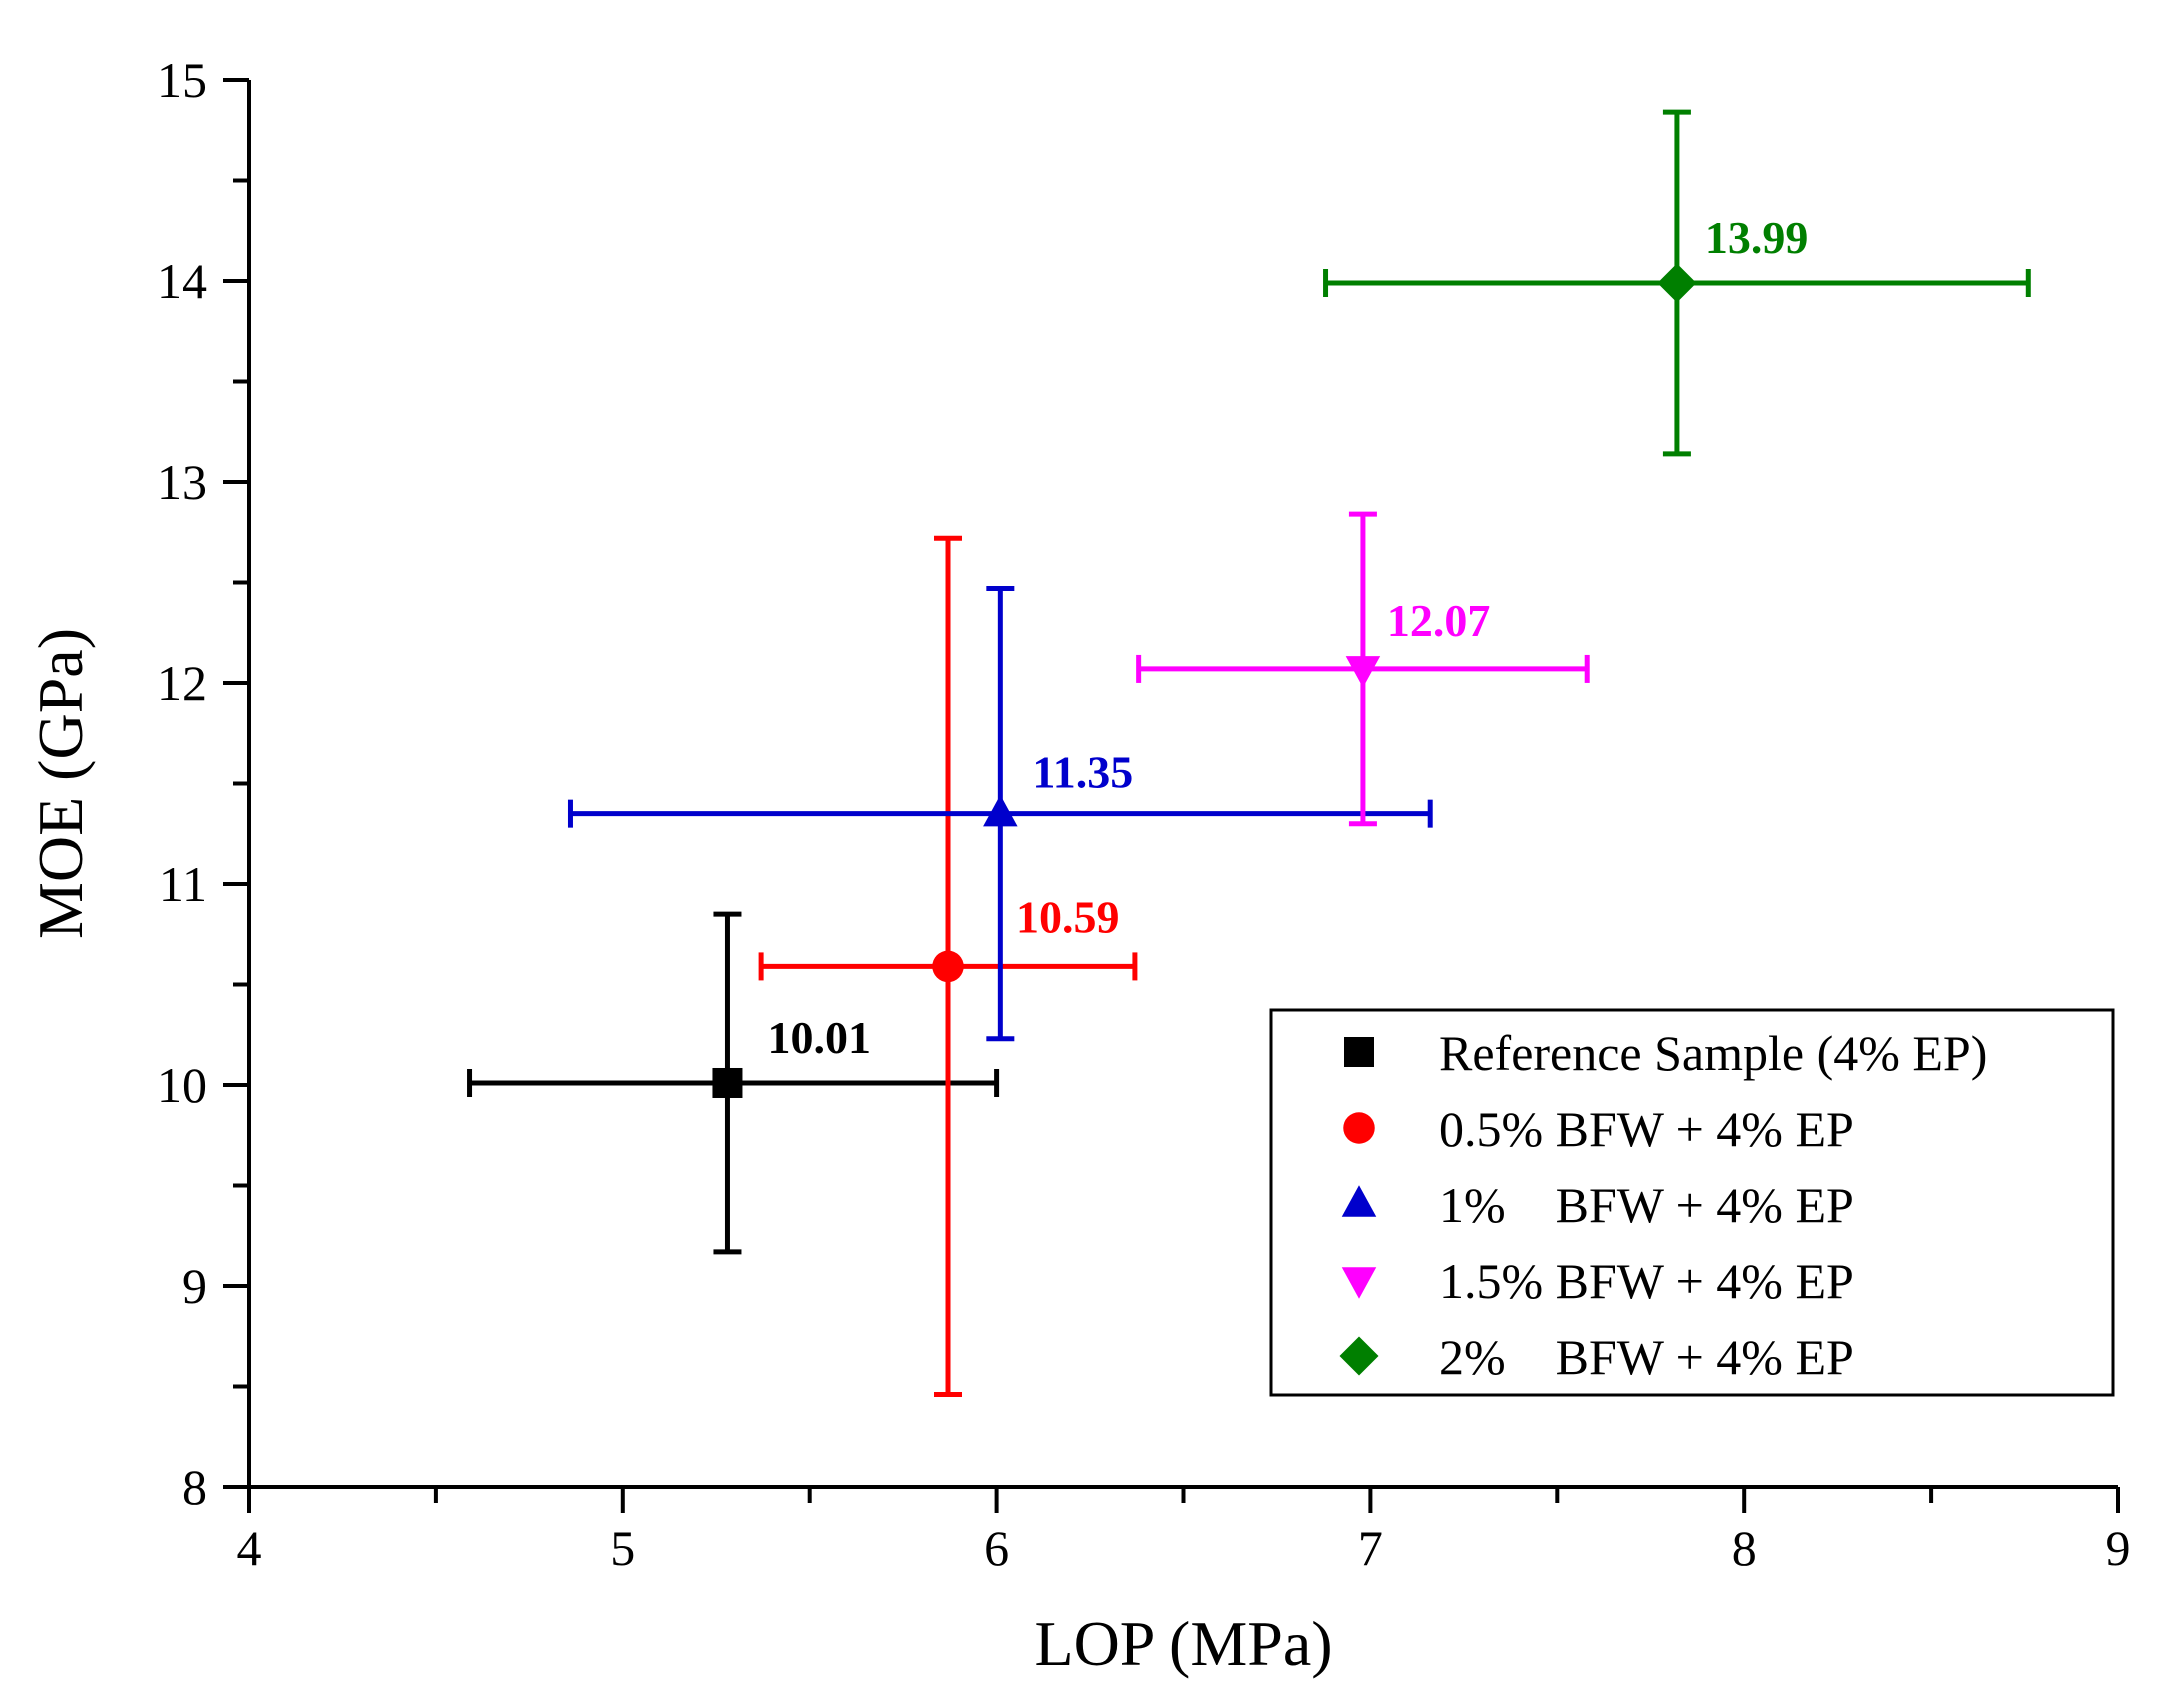 Image resolution: width=2166 pixels, height=1691 pixels. Describe the element at coordinates (1183, 1643) in the screenshot. I see `x-axis-title: LOP (MPa)` at that location.